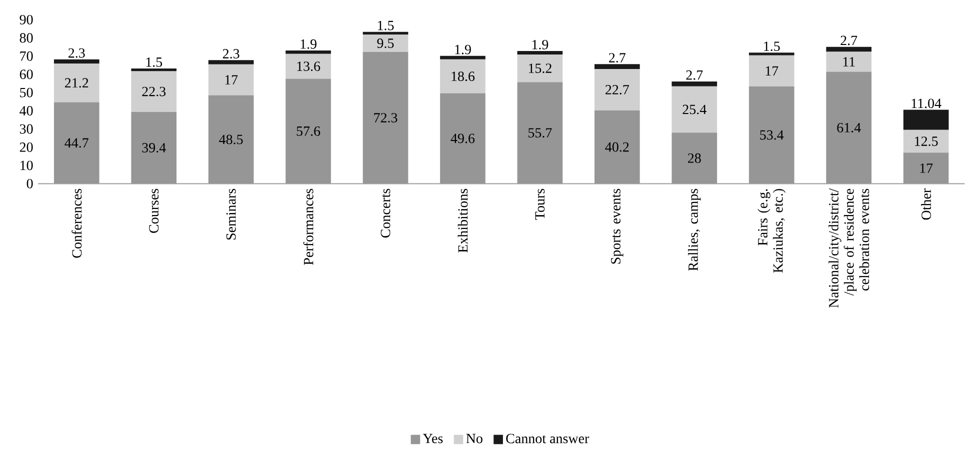  Describe the element at coordinates (26, 93) in the screenshot. I see `y-tick-label: 50` at that location.